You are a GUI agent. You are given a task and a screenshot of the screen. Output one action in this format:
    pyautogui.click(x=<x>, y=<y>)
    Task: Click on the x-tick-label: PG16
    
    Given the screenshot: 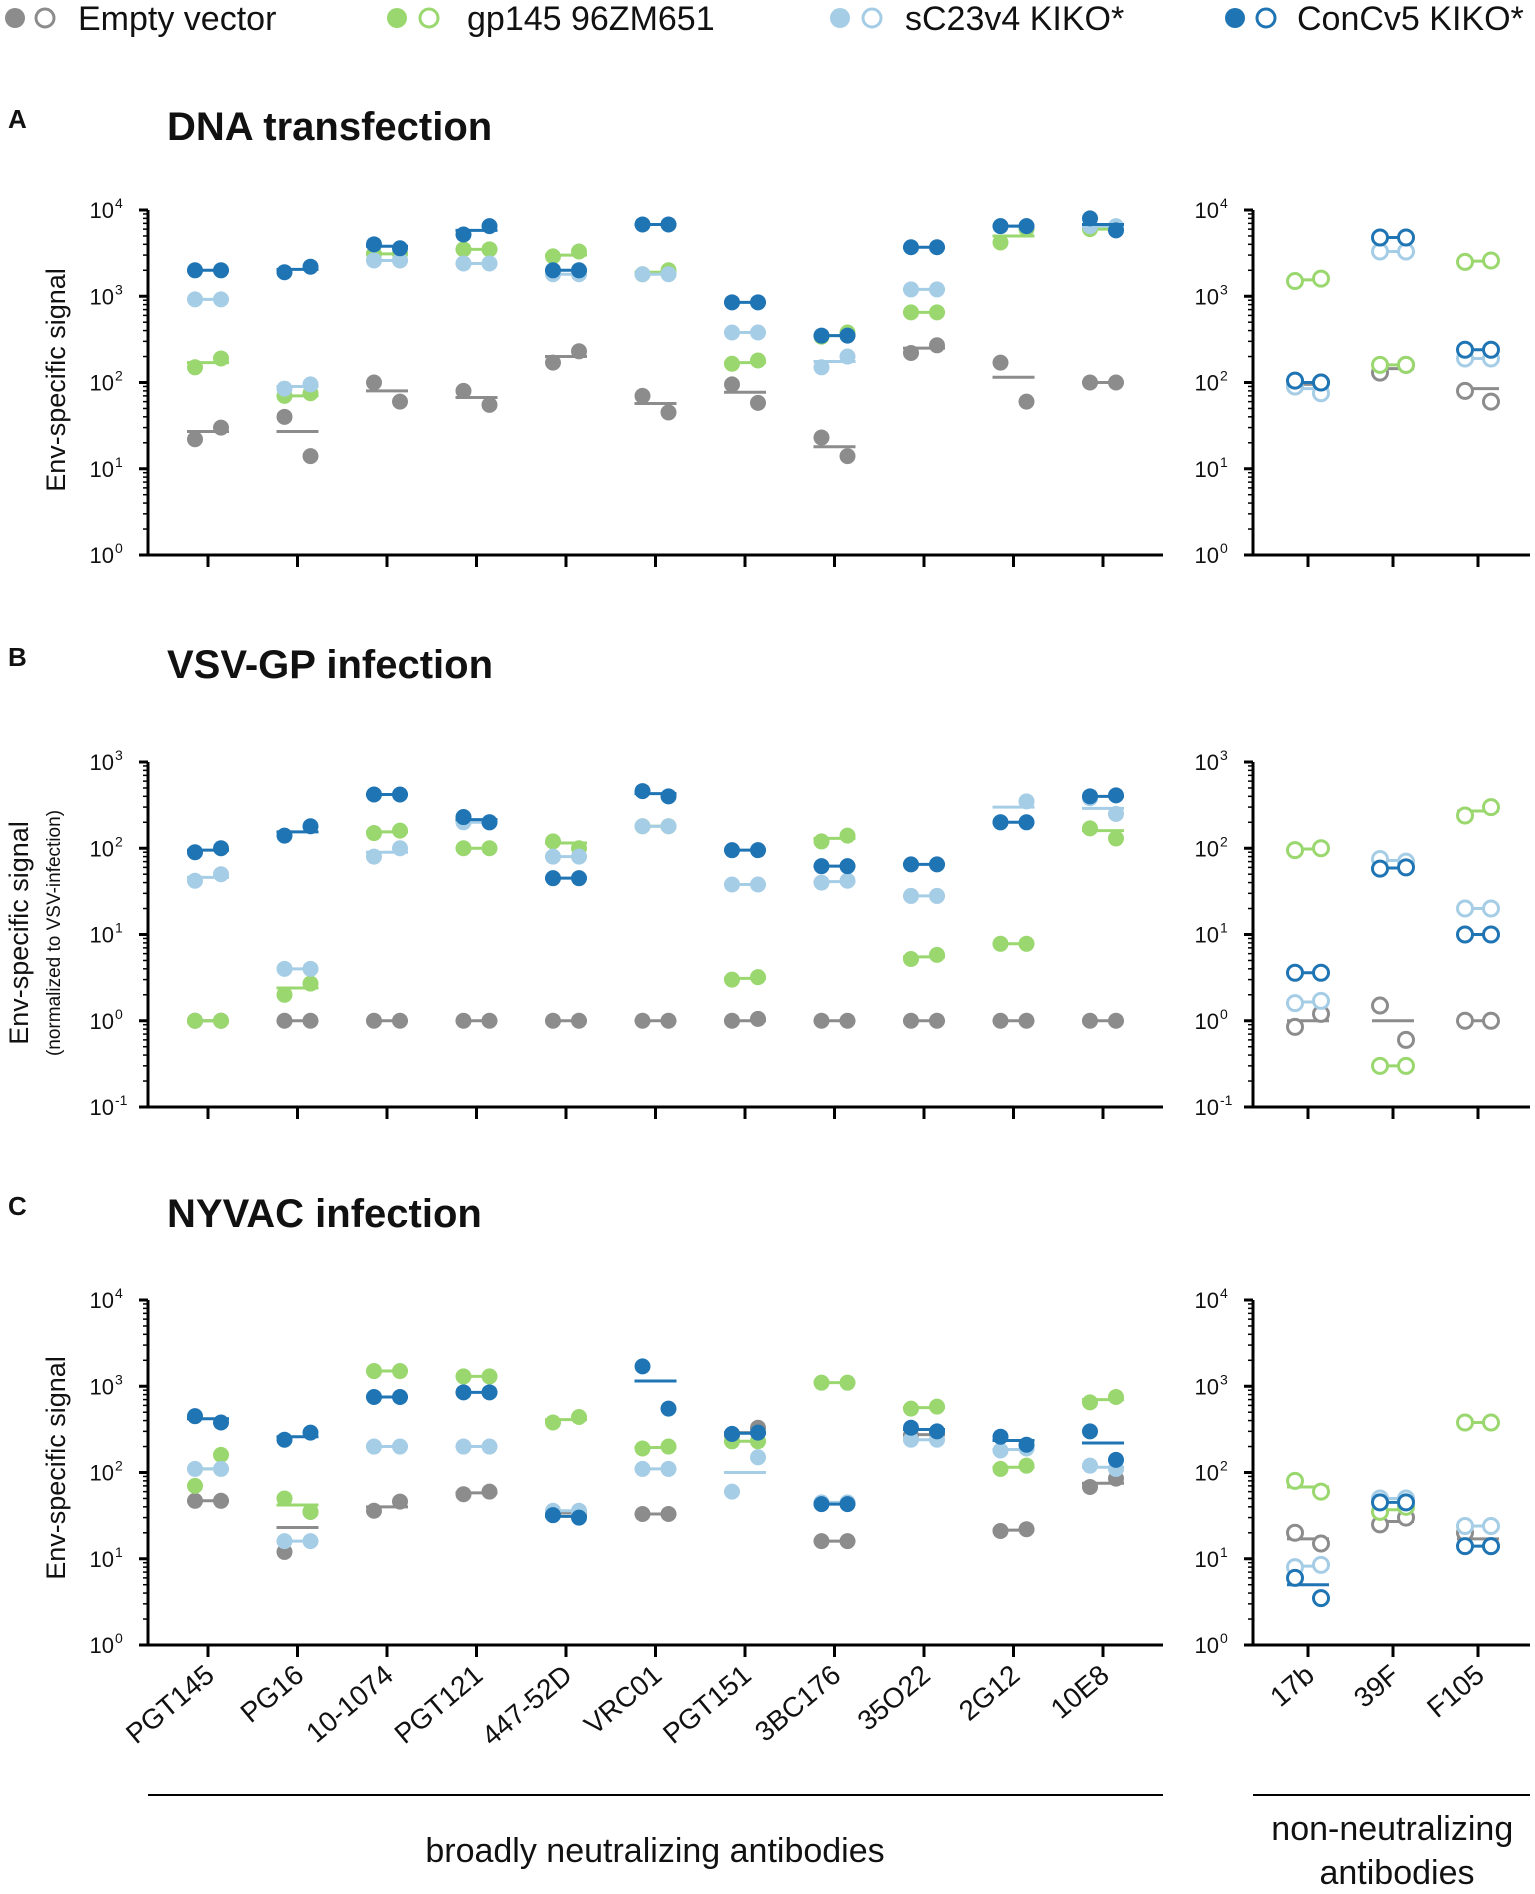 What is the action you would take?
    pyautogui.click(x=272, y=1694)
    